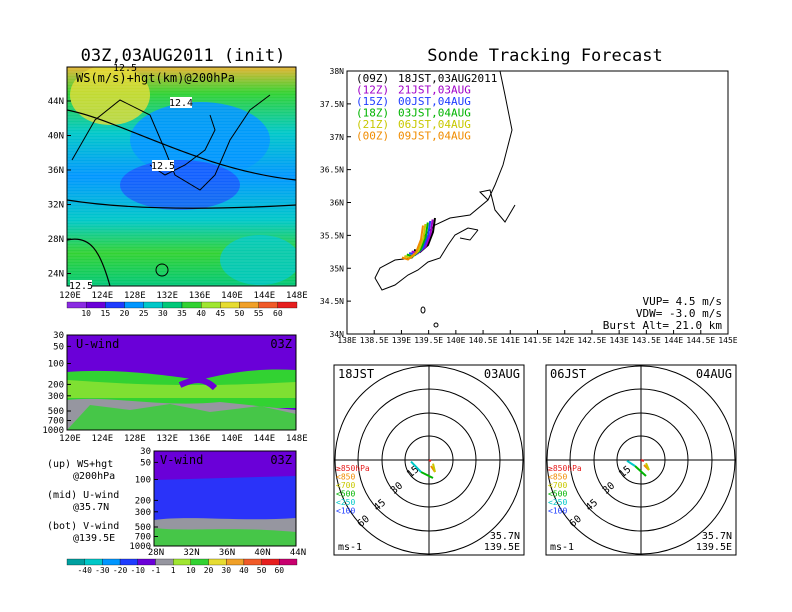  What do you see at coordinates (332, 170) in the screenshot?
I see `lat-tick-label: 36.5N` at bounding box center [332, 170].